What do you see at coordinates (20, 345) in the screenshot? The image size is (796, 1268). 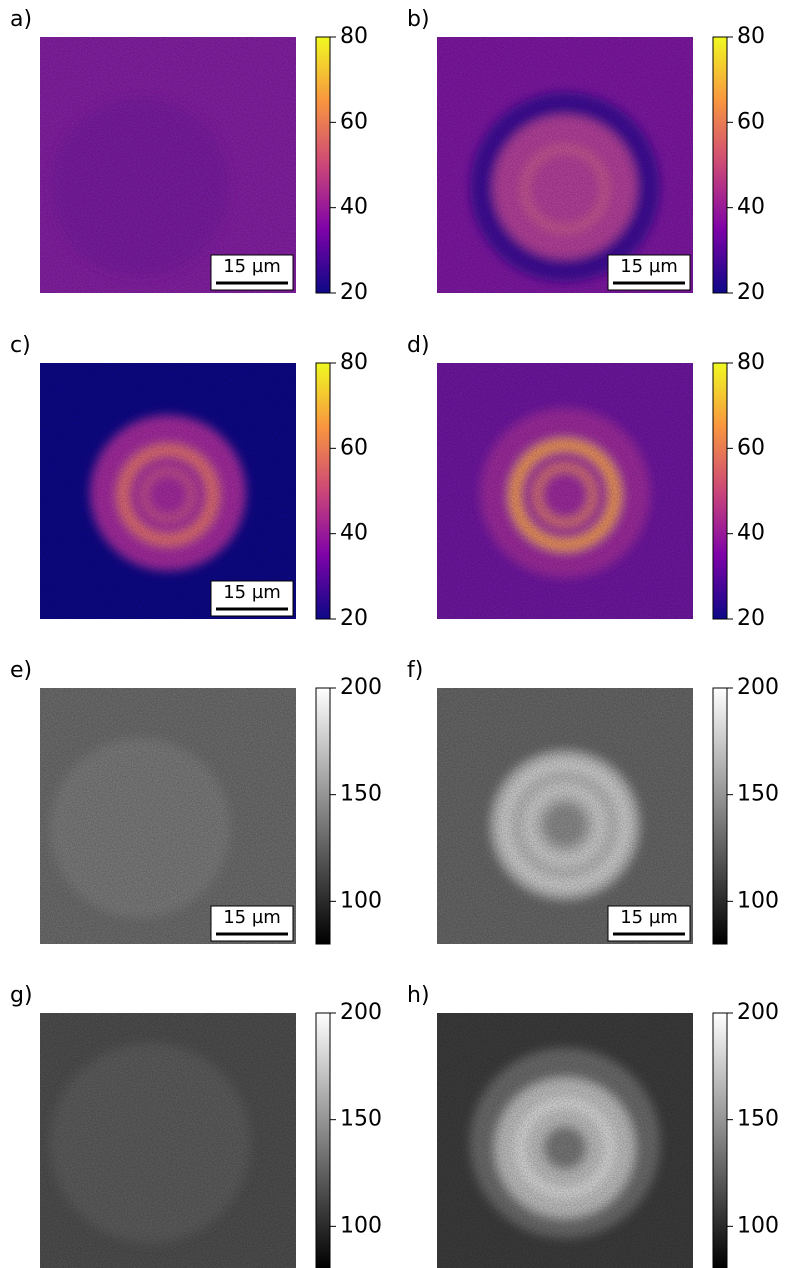 I see `panel-label: c)` at bounding box center [20, 345].